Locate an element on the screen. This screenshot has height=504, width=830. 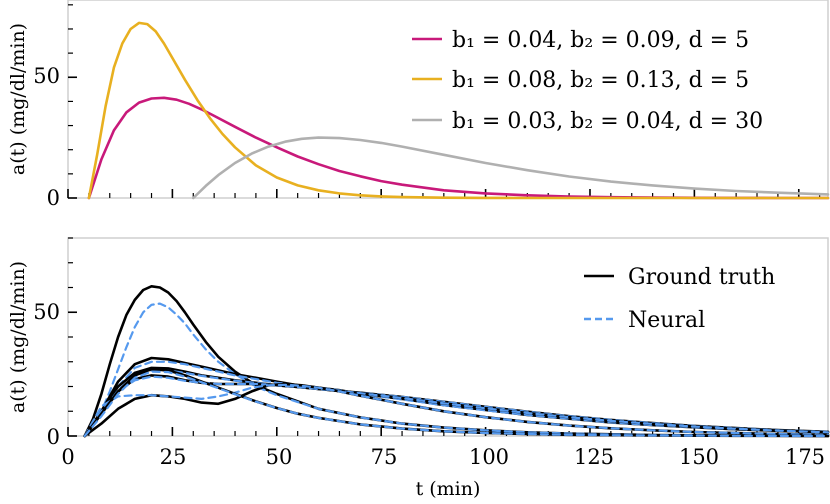
legend-label-series-1: b₁ = 0.04, b₂ = 0.09, d = 5 is located at coordinates (600, 40).